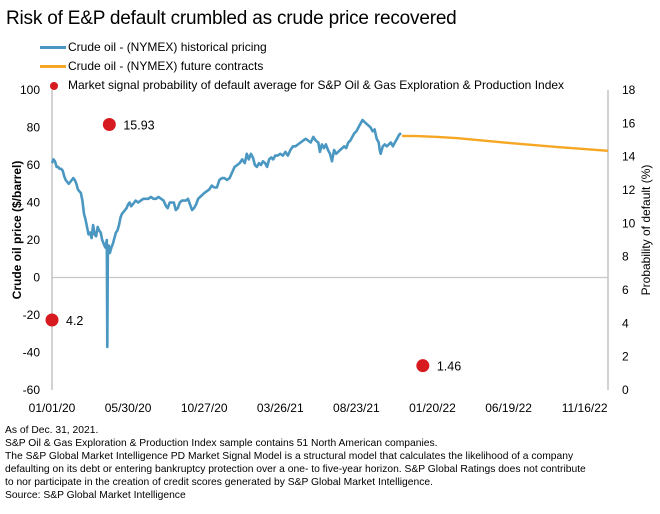 The width and height of the screenshot is (660, 514). Describe the element at coordinates (52, 408) in the screenshot. I see `x-tick-label: 01/01/20` at that location.